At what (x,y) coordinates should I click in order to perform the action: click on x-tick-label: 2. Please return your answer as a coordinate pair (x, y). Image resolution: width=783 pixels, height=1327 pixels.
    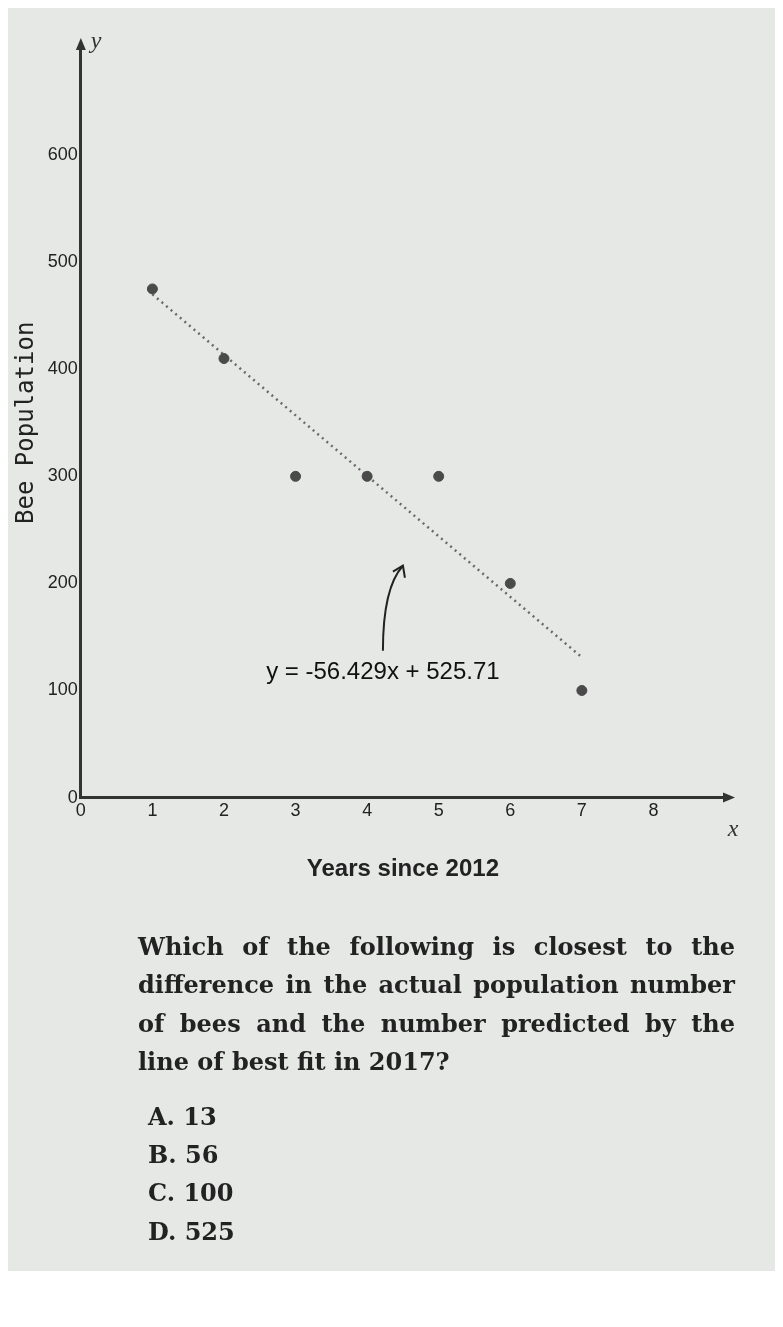
    Looking at the image, I should click on (223, 810).